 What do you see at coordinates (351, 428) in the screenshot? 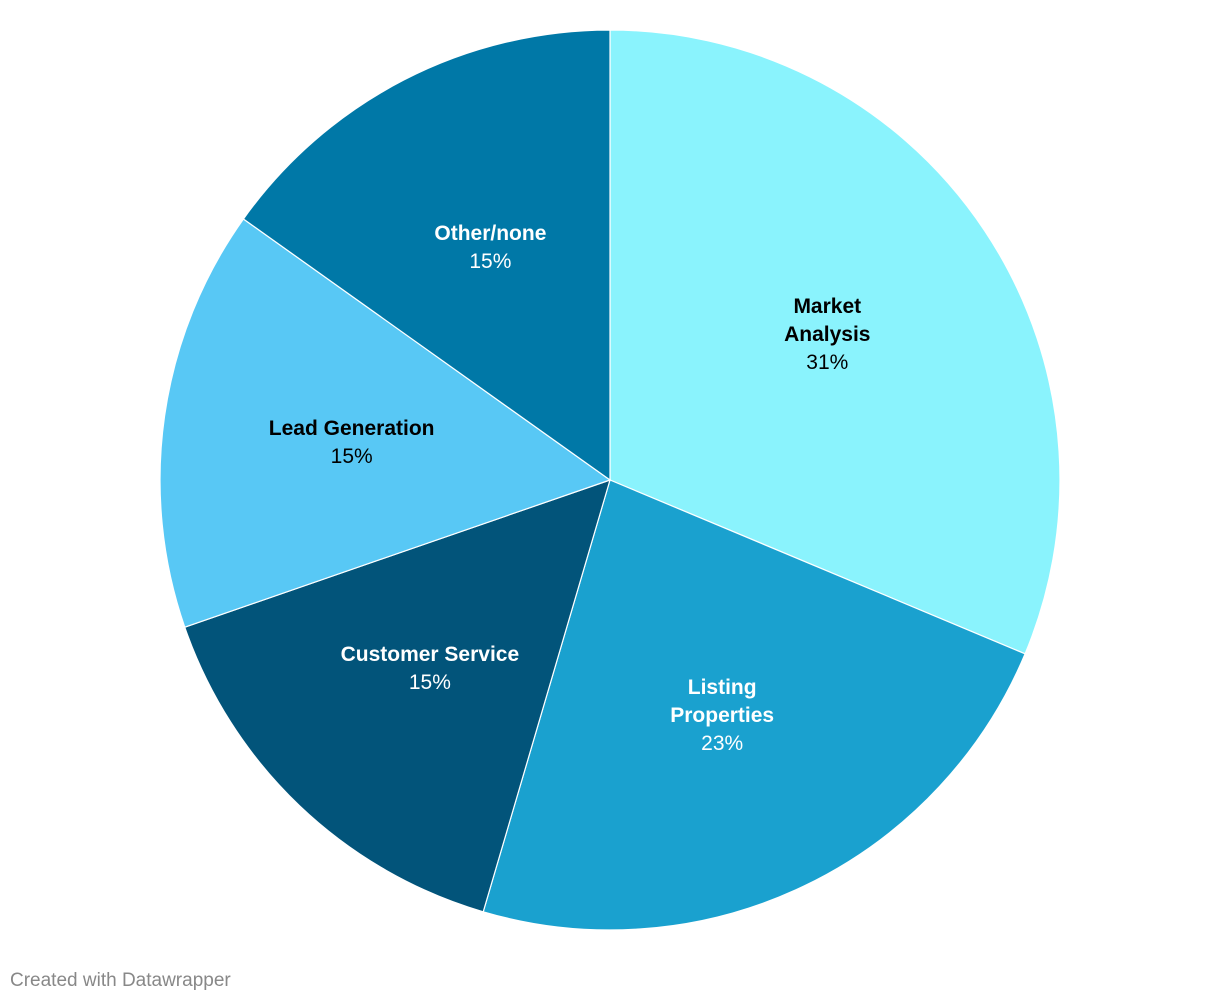
I see `category-label: Lead Generation` at bounding box center [351, 428].